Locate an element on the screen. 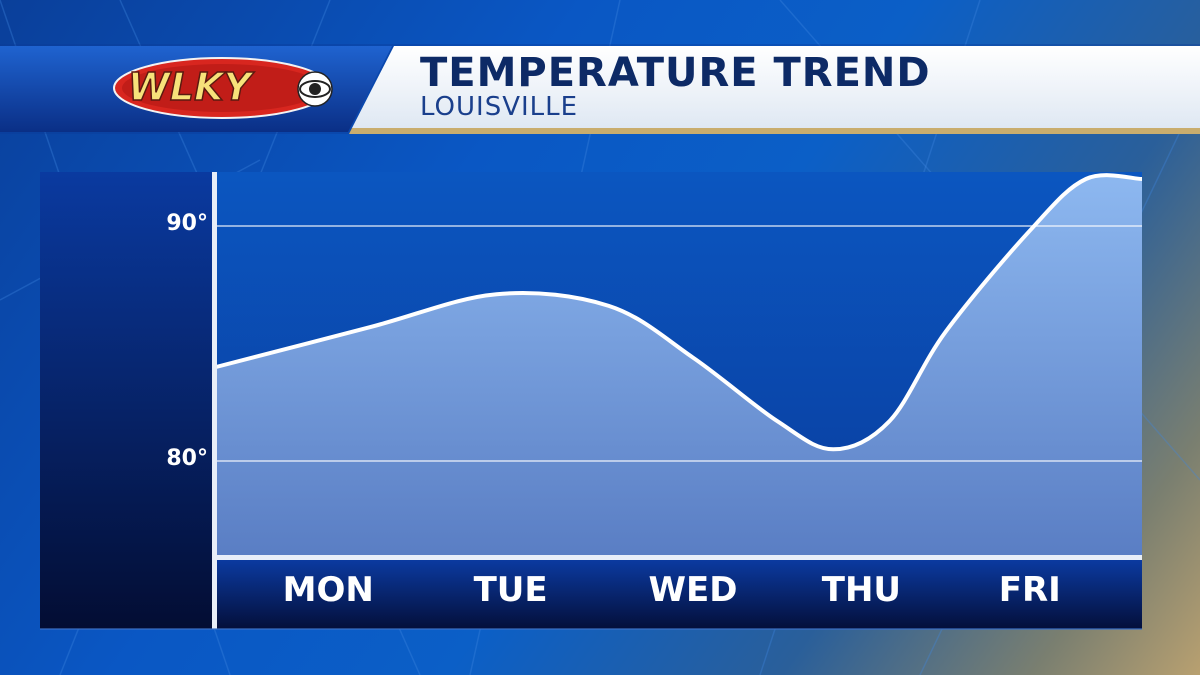  y-tick-label: 90° is located at coordinates (187, 224).